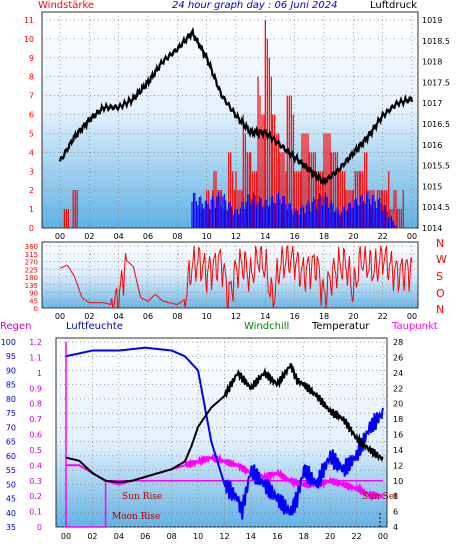  Describe the element at coordinates (398, 342) in the screenshot. I see `temperature-axis-tick: 28` at that location.